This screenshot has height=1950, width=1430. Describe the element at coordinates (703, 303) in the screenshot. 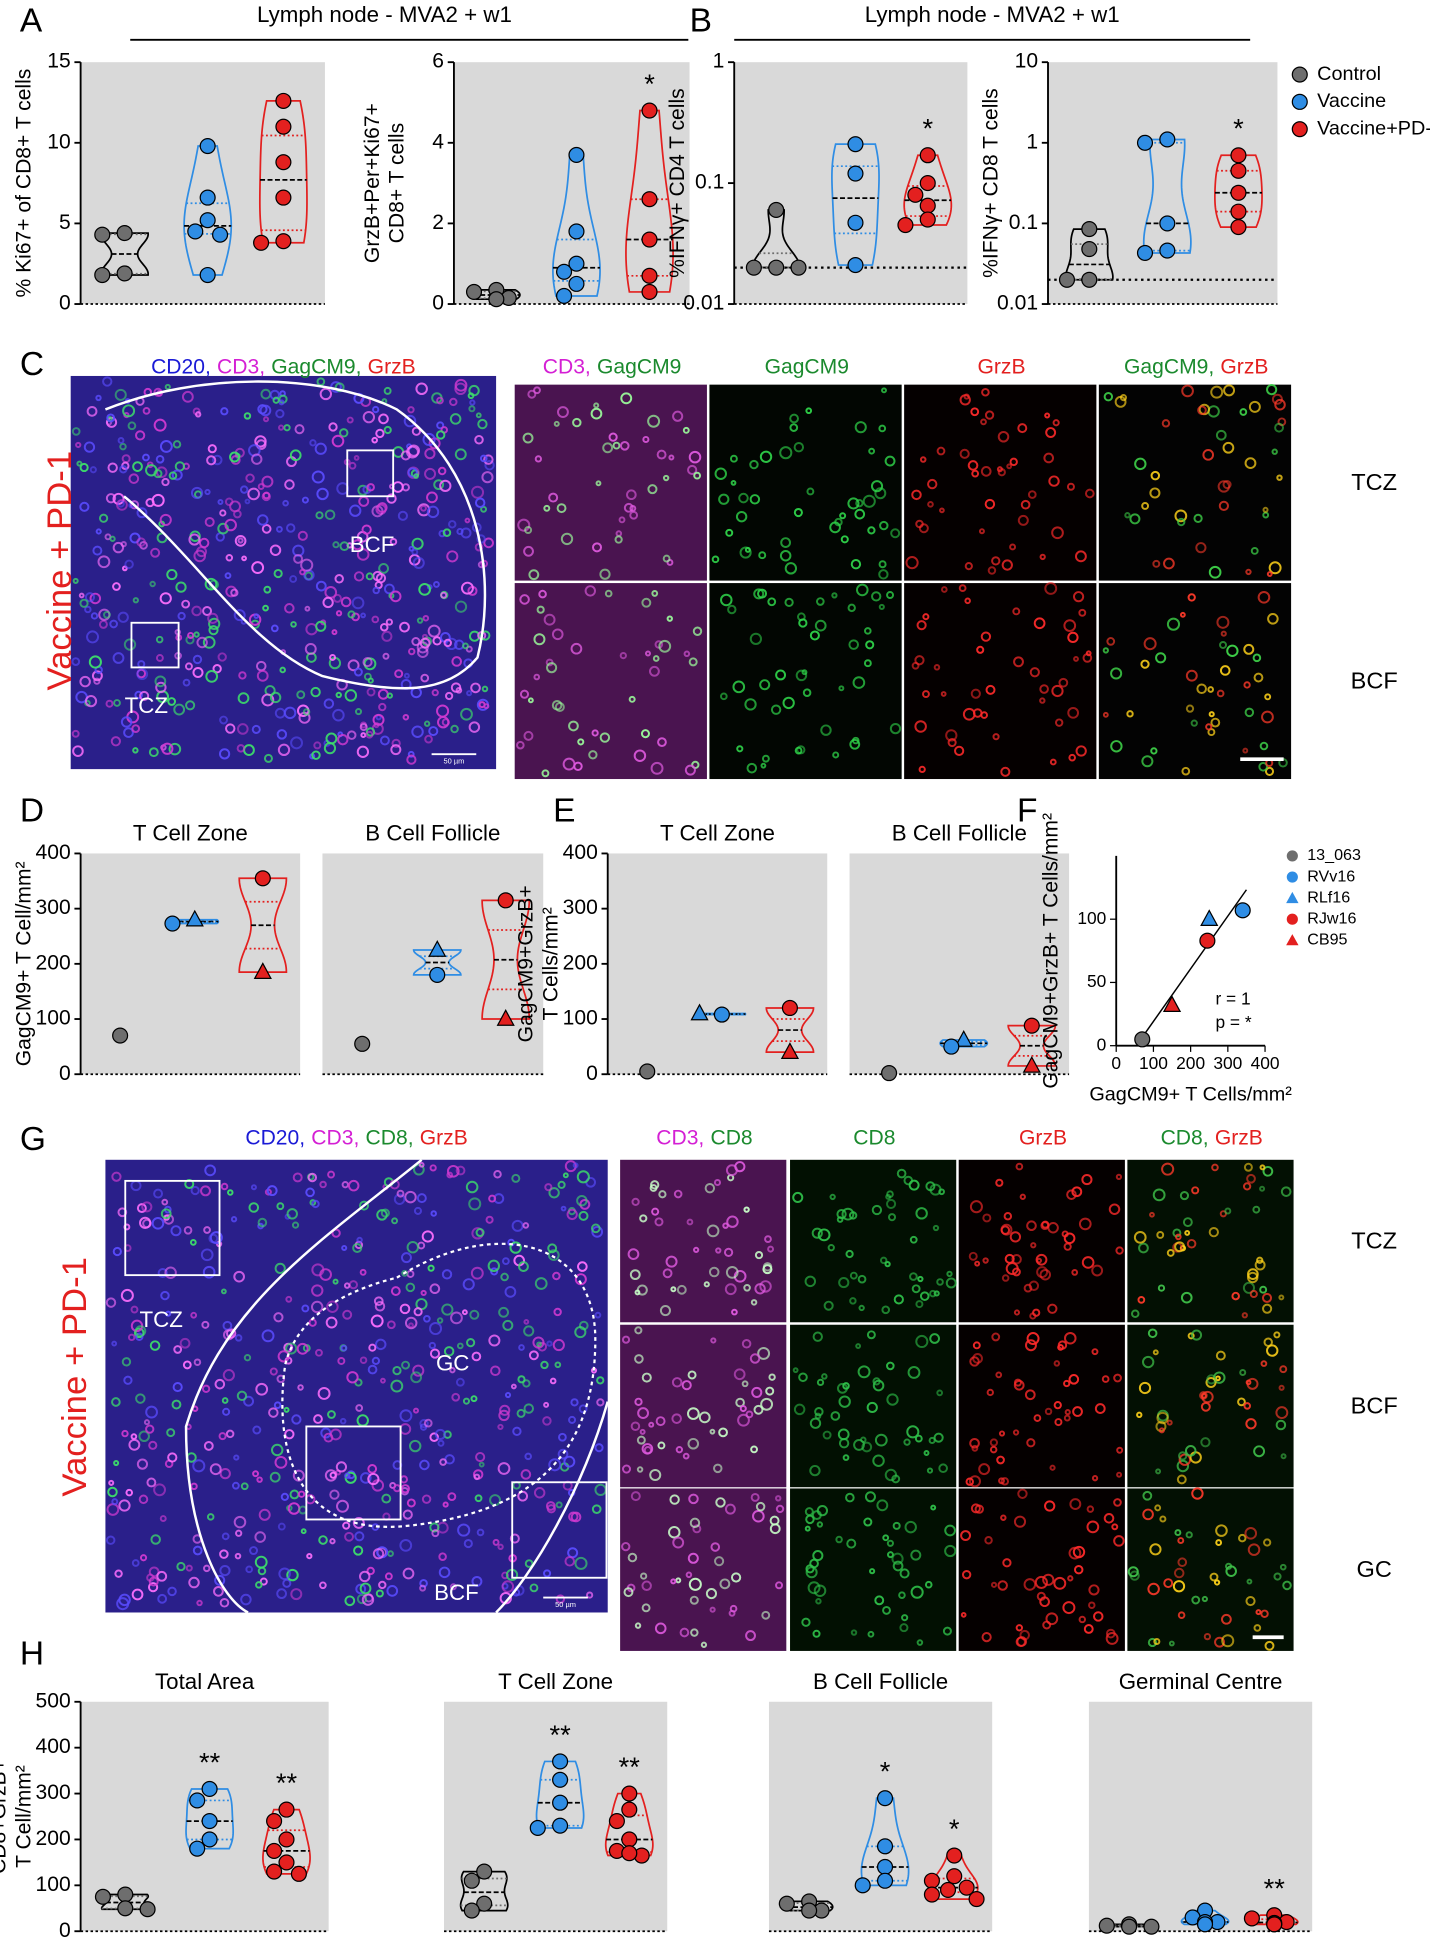

I see `y-tick-label: 0.01` at that location.